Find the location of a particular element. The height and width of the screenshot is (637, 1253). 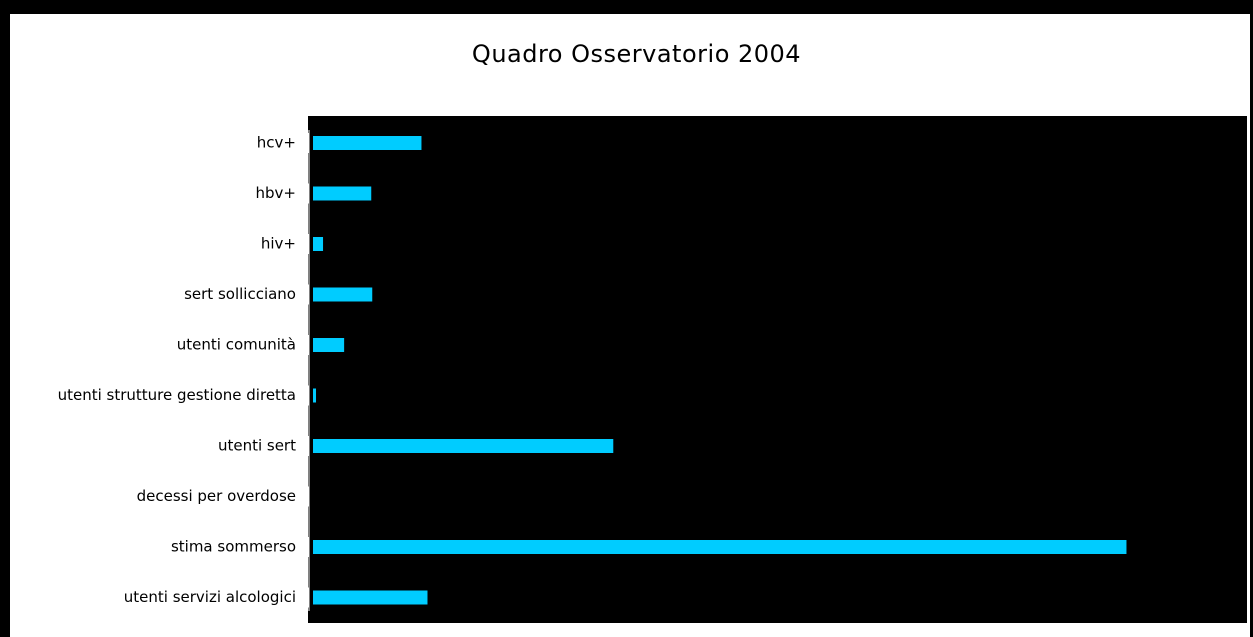

chart-frame-right-edge is located at coordinates (1251, 325).